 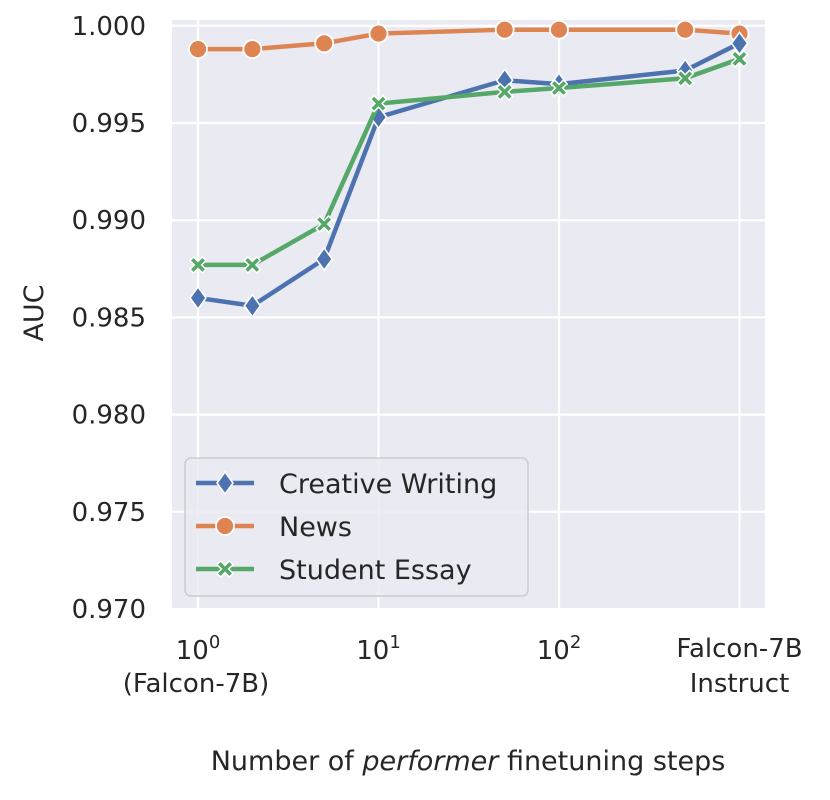 What do you see at coordinates (740, 684) in the screenshot?
I see `x-tick-sublabel-3: Instruct` at bounding box center [740, 684].